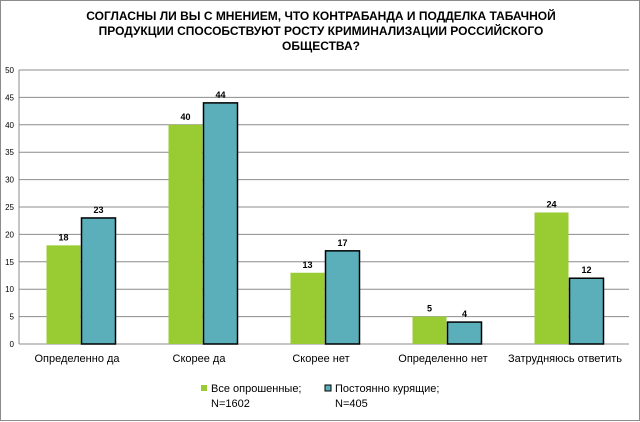  What do you see at coordinates (551, 204) in the screenshot?
I see `data-label: 24` at bounding box center [551, 204].